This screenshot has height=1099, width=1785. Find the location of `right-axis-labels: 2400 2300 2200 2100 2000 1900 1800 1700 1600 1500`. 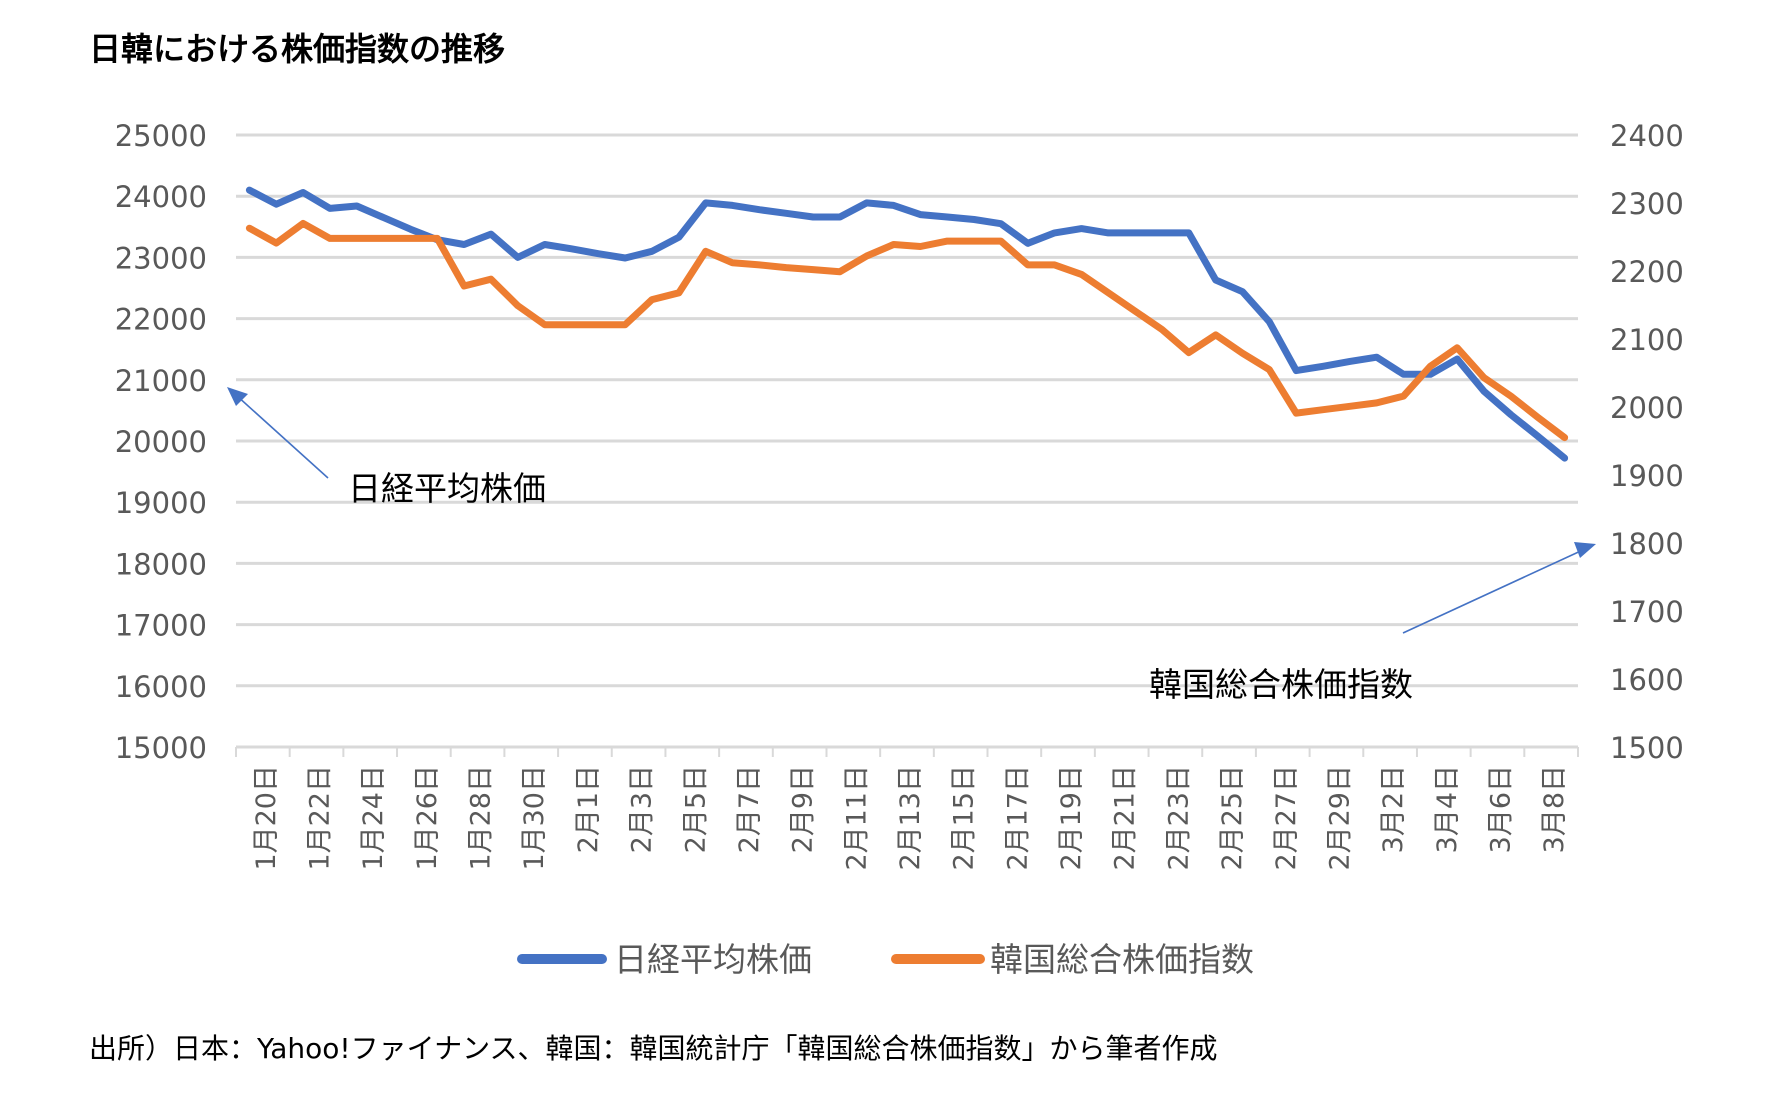

right-axis-labels: 2400 2300 2200 2100 2000 1900 1800 1700 1600 1500 is located at coordinates (1647, 442).